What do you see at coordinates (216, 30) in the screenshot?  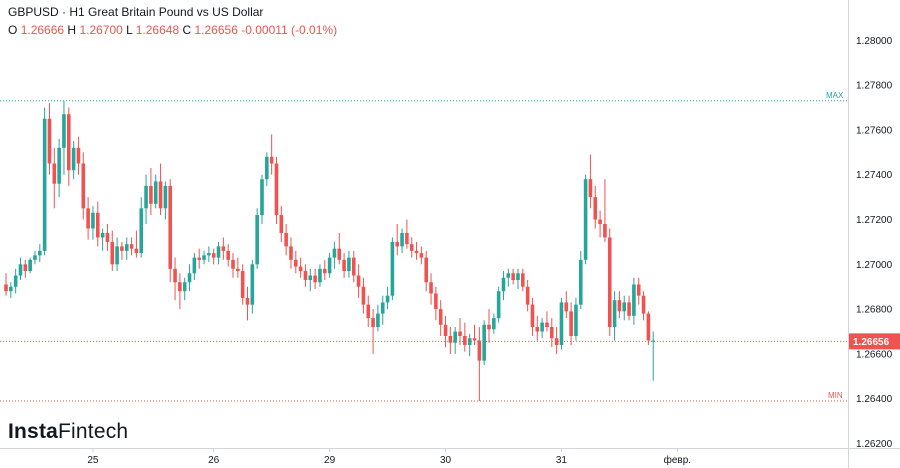 I see `close-value: 1.26656` at bounding box center [216, 30].